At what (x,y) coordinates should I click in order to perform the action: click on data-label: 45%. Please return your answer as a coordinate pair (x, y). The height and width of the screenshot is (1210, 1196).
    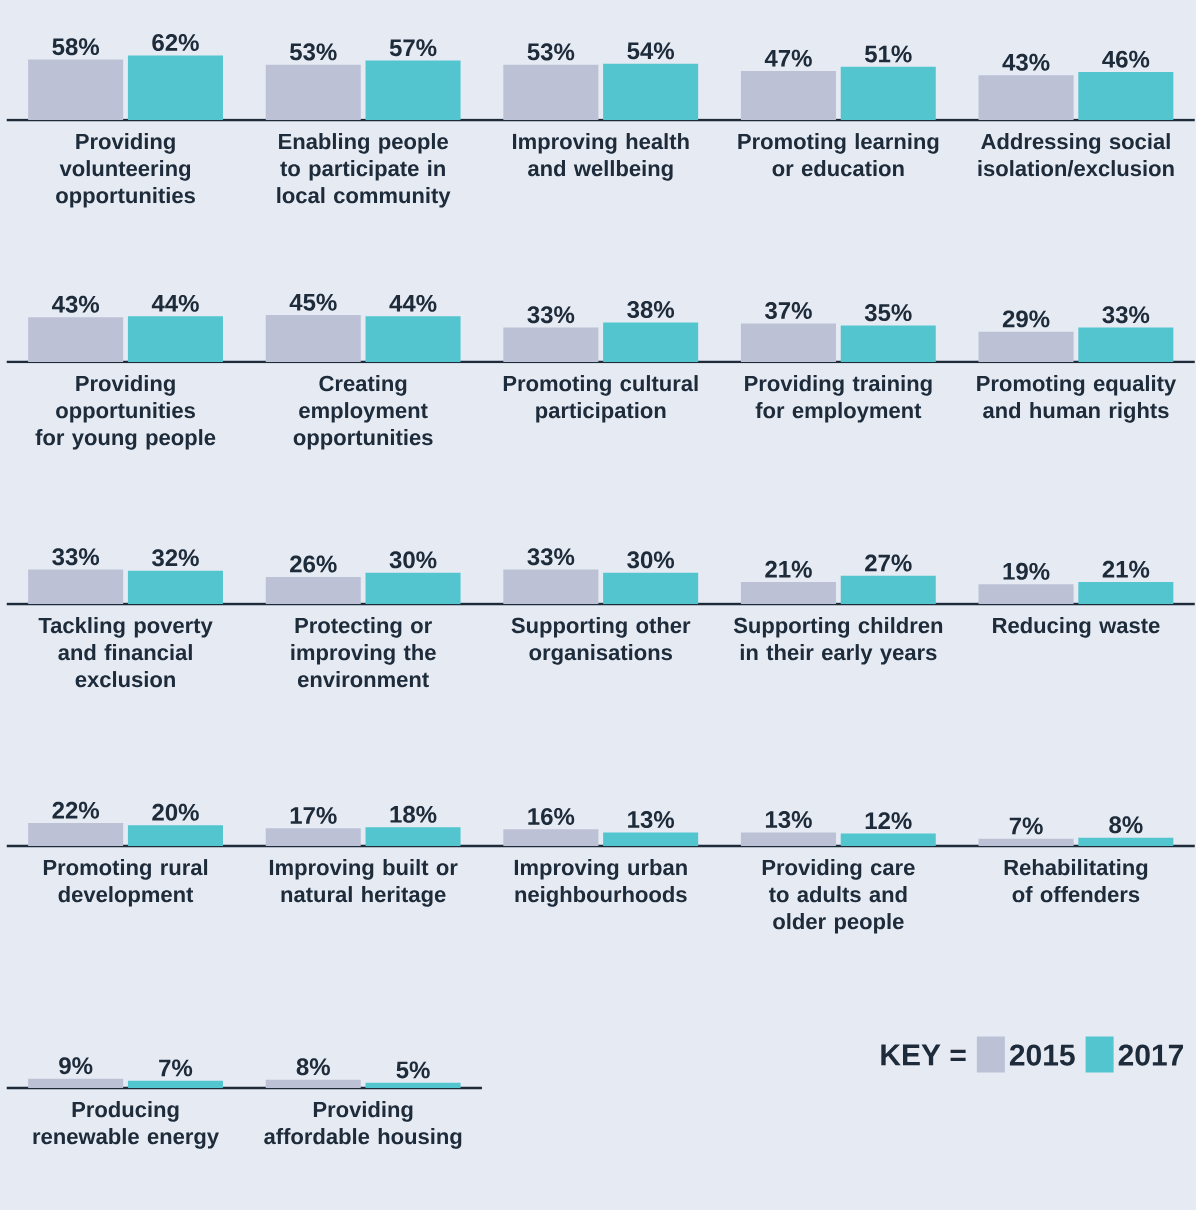
    Looking at the image, I should click on (313, 302).